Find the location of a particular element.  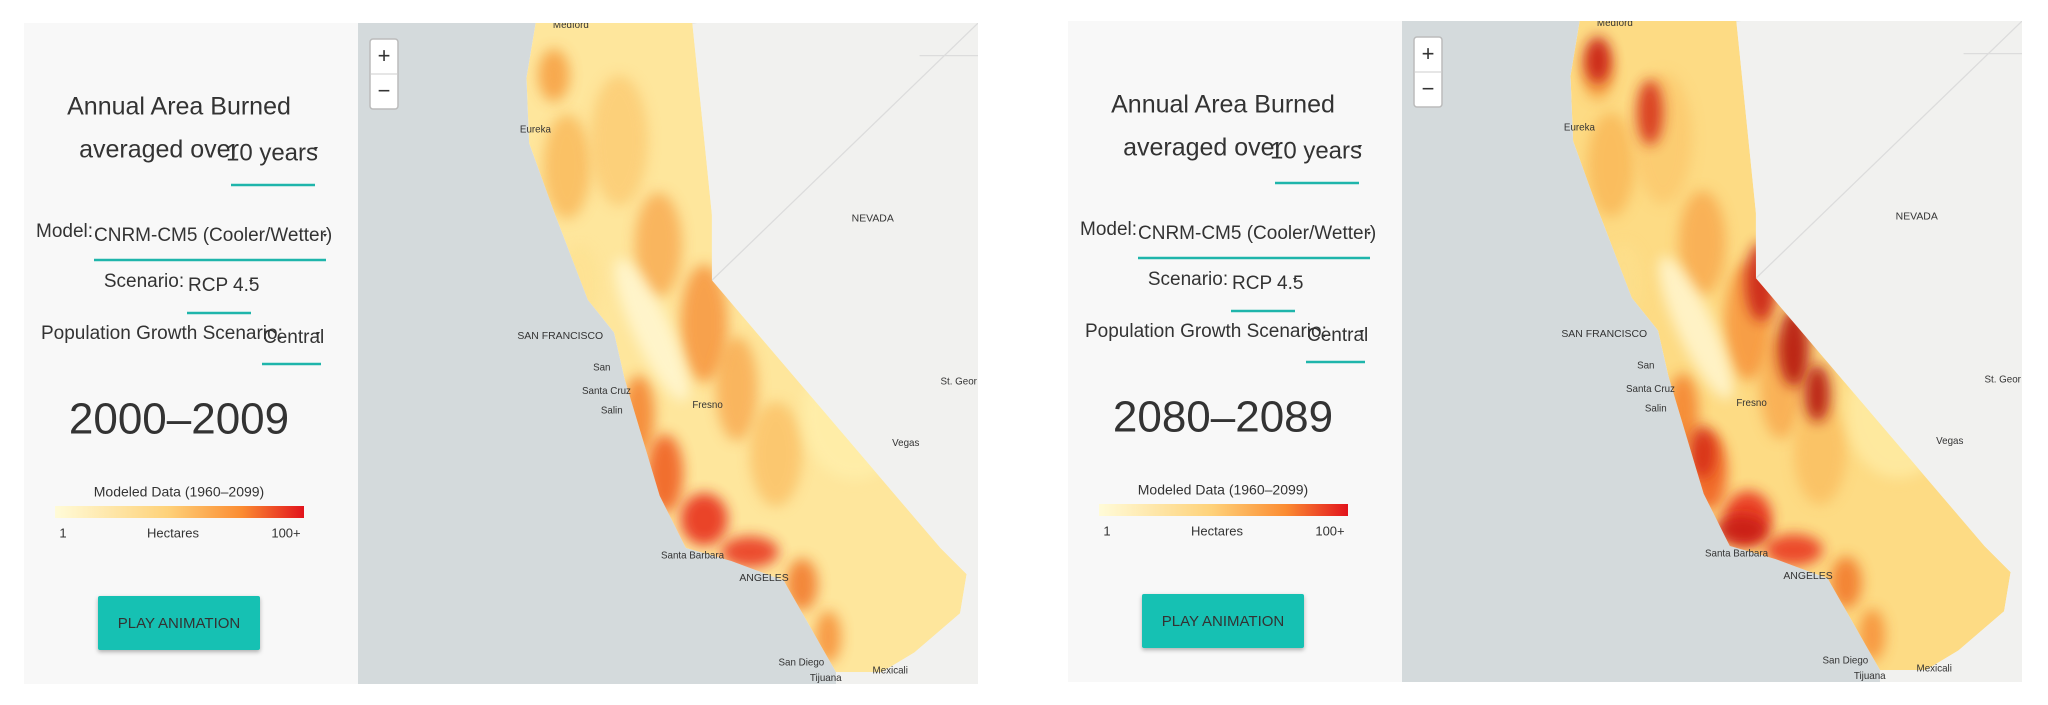

map-label: Santa Barbara is located at coordinates (1737, 553).